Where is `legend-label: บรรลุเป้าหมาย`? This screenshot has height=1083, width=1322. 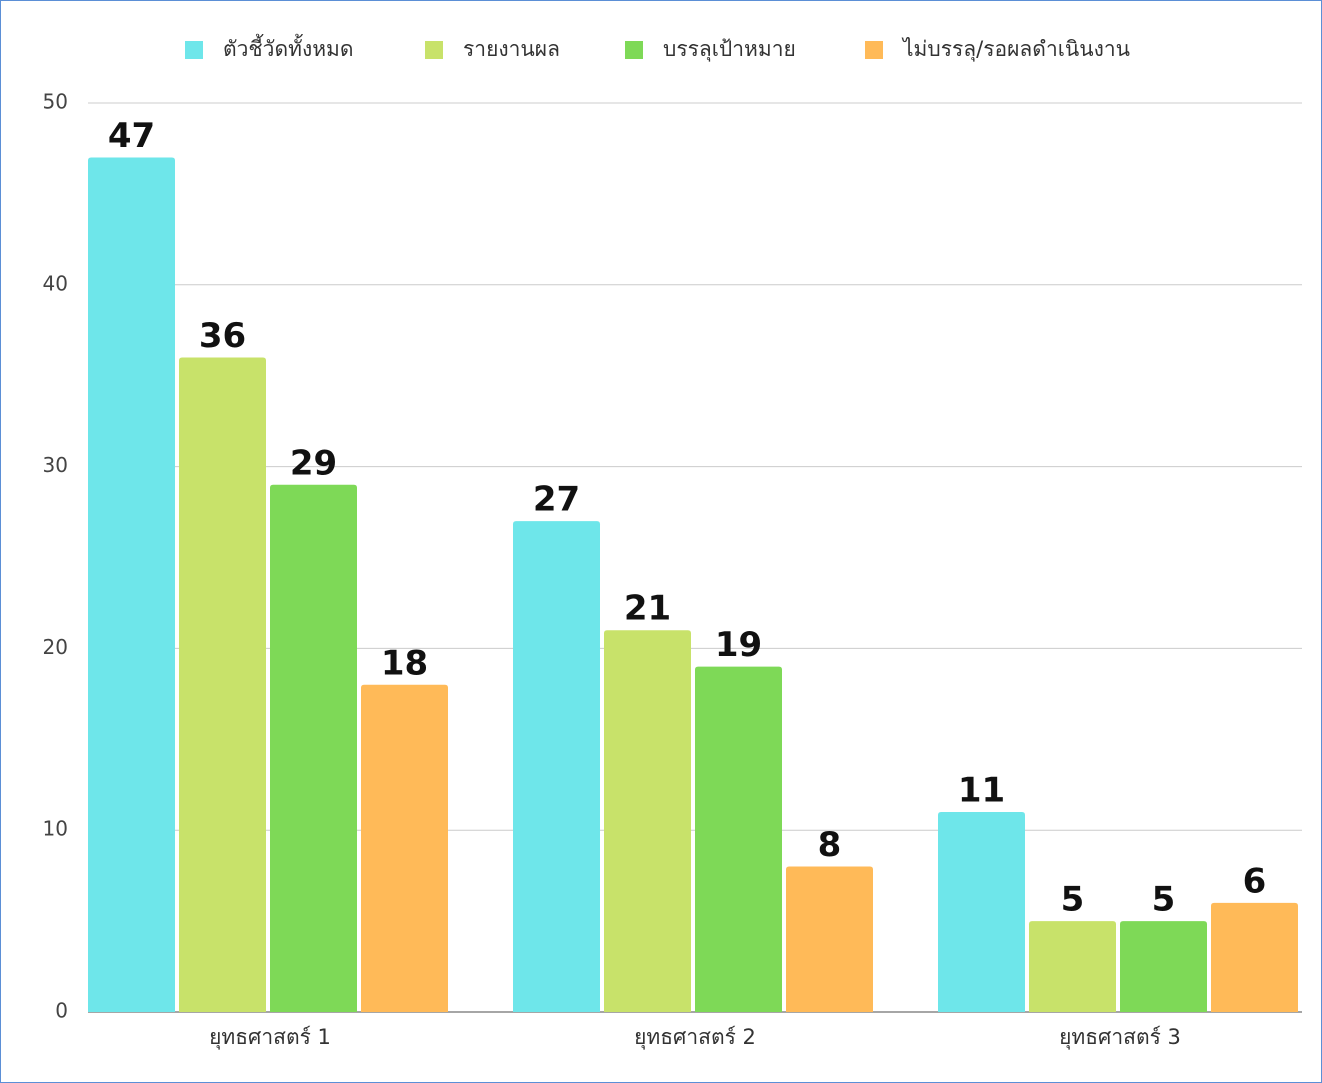 legend-label: บรรลุเป้าหมาย is located at coordinates (729, 49).